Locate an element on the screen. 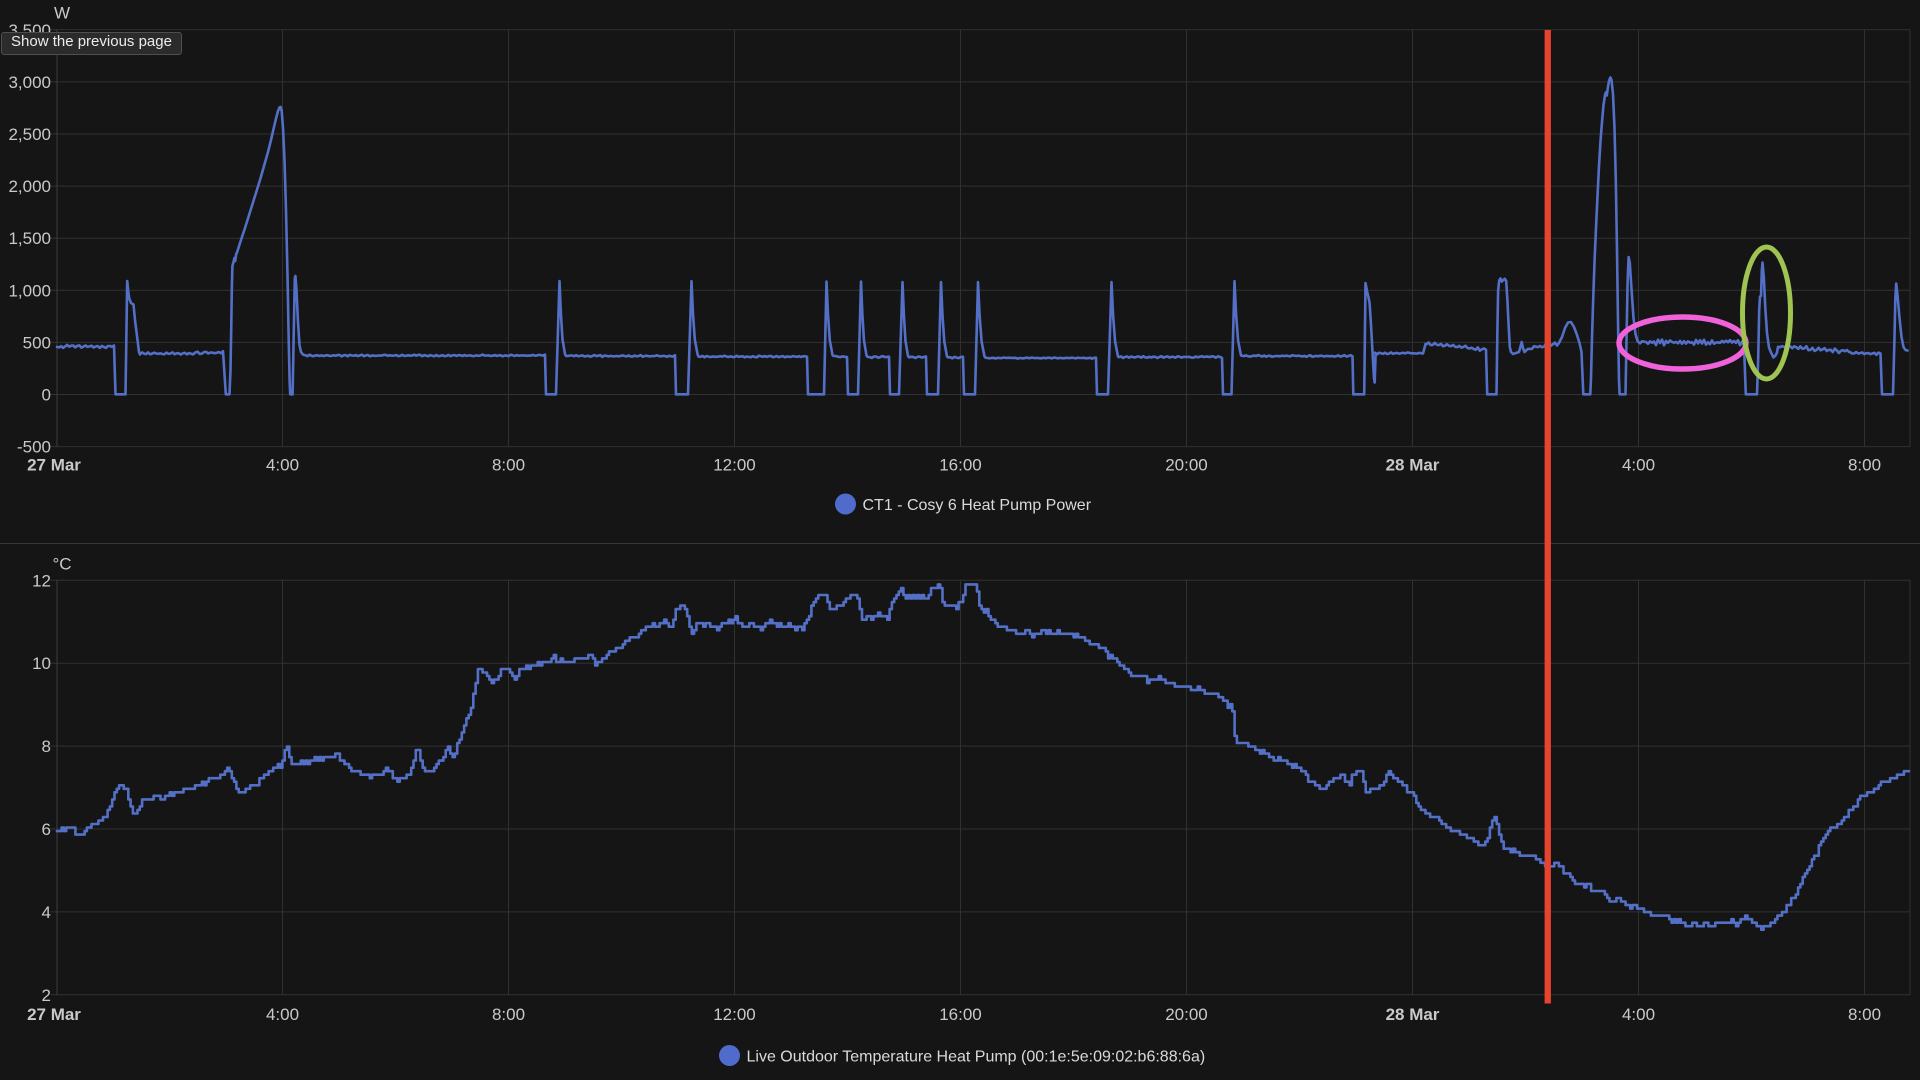 The height and width of the screenshot is (1080, 1920). svg-text: -500 is located at coordinates (34, 447).